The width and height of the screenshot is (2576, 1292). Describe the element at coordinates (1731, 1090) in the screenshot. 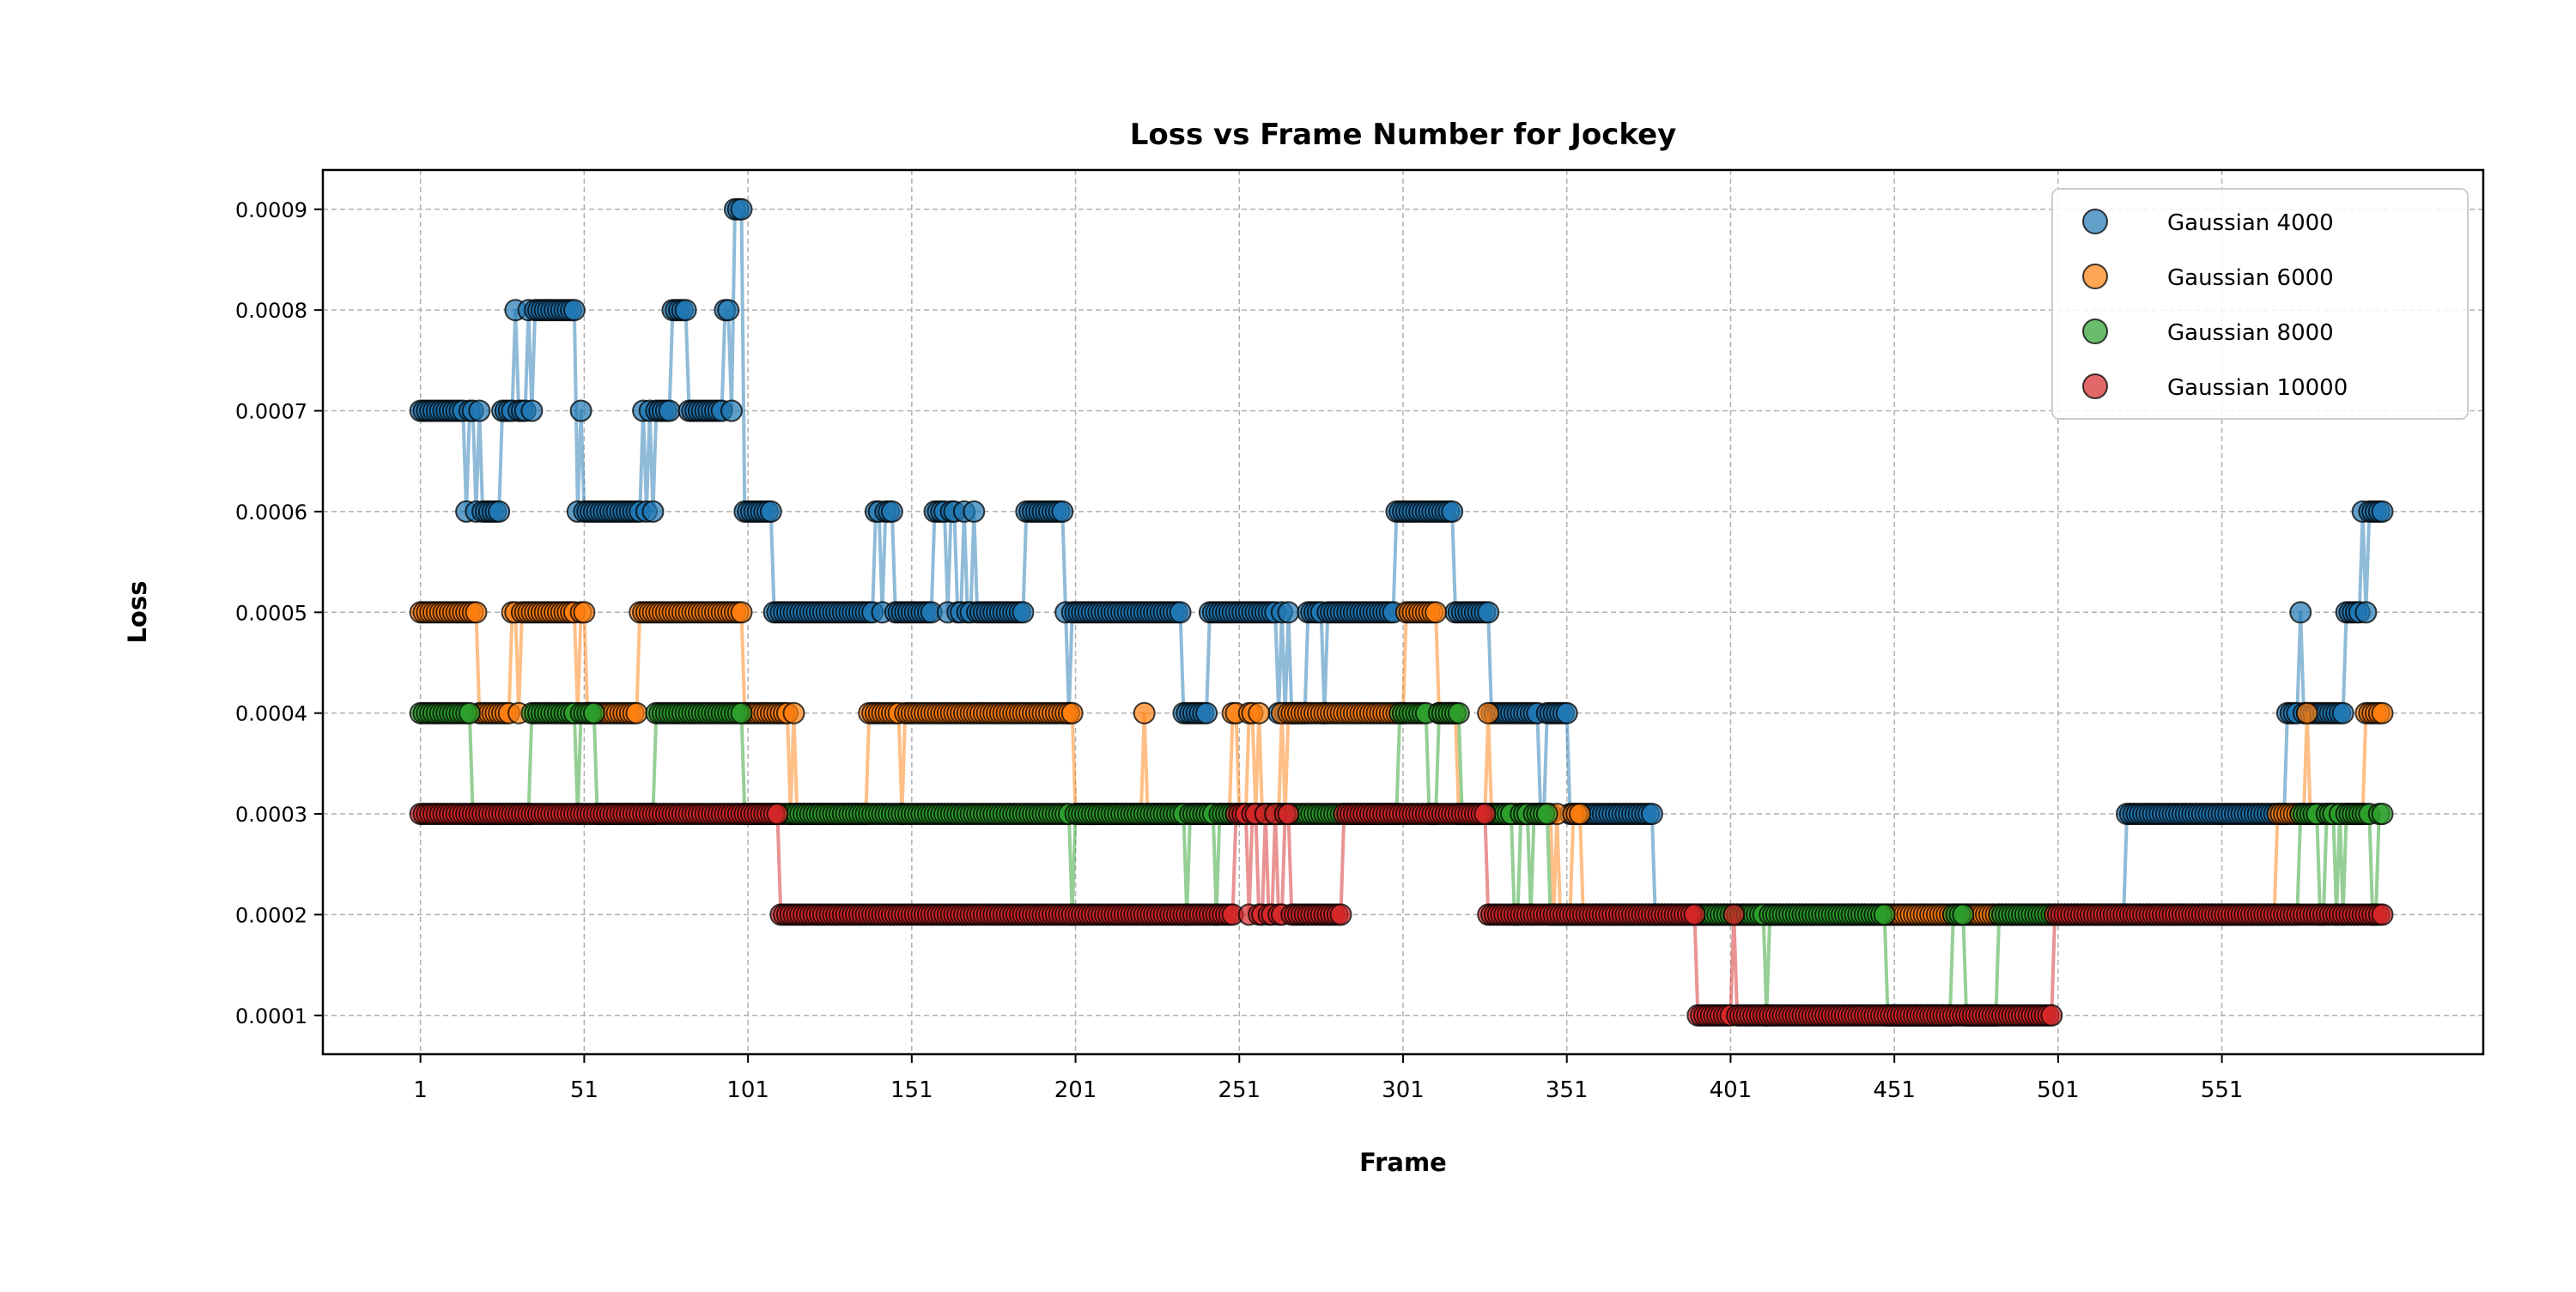

I see `x-tick-label: 401` at that location.